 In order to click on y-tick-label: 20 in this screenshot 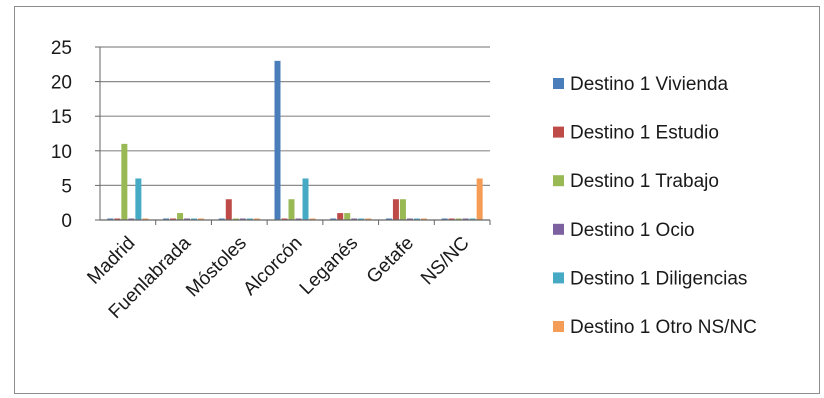, I will do `click(61, 83)`.